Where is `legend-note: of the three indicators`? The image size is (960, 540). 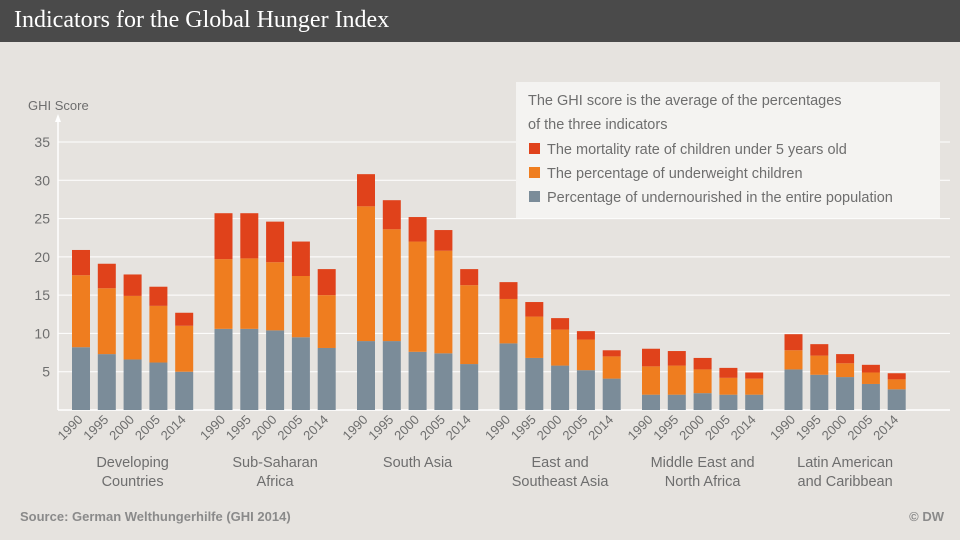
legend-note: of the three indicators is located at coordinates (597, 125).